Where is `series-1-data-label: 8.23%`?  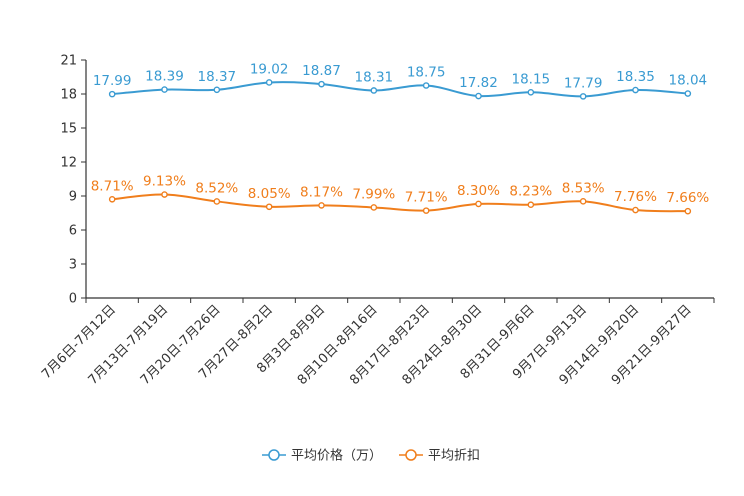 series-1-data-label: 8.23% is located at coordinates (530, 192).